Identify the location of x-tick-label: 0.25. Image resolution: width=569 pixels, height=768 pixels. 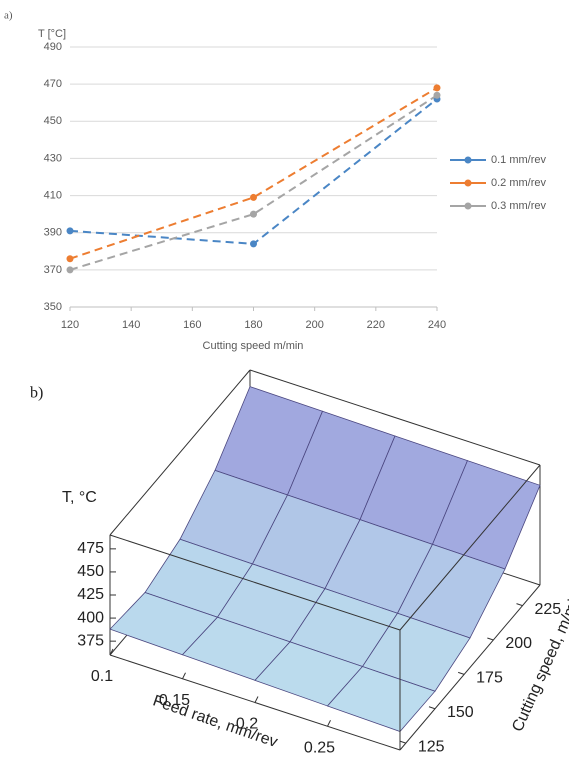
(319, 747).